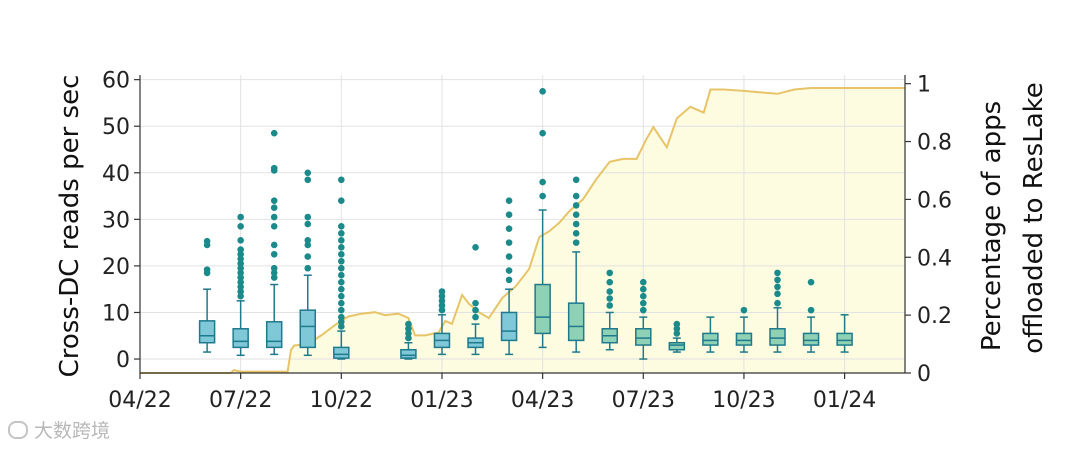 The height and width of the screenshot is (450, 1080). Describe the element at coordinates (116, 127) in the screenshot. I see `left-tick-label: 50` at that location.